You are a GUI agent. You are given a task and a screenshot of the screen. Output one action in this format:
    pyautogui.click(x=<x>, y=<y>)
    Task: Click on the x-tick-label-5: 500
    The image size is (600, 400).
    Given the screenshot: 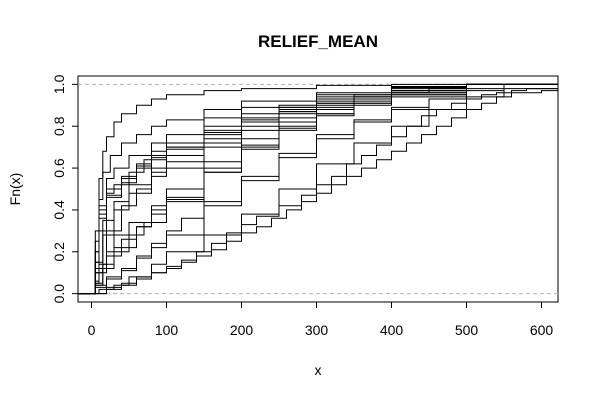 What is the action you would take?
    pyautogui.click(x=467, y=330)
    